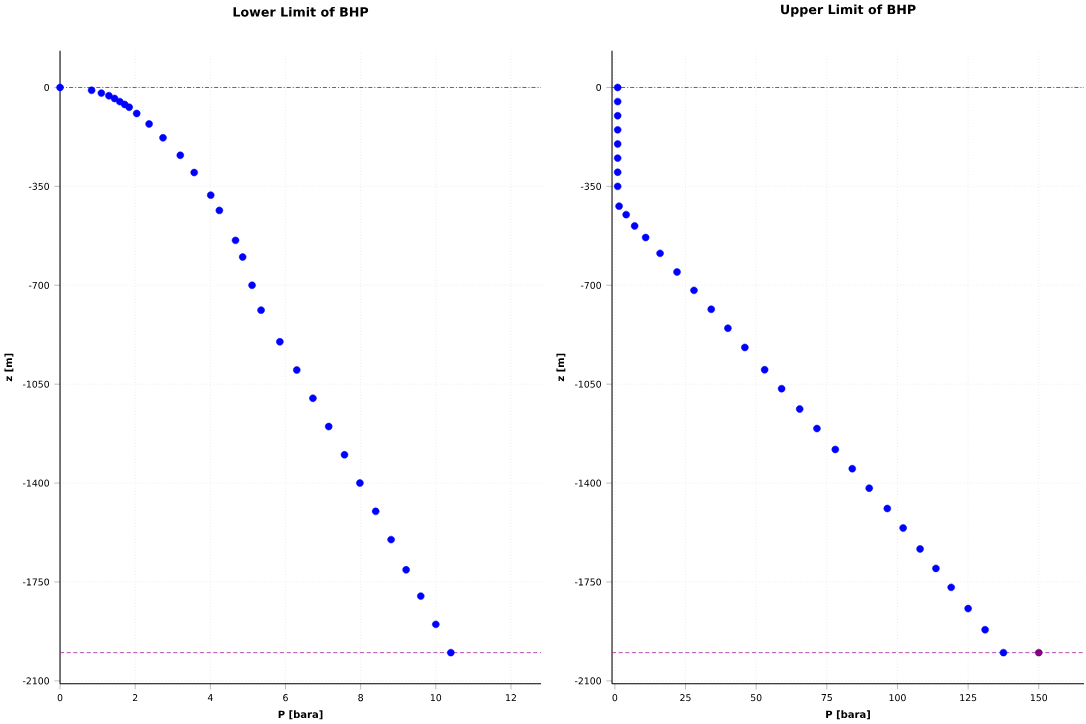 This screenshot has height=724, width=1086. What do you see at coordinates (436, 698) in the screenshot?
I see `x-tick-label: 10` at bounding box center [436, 698].